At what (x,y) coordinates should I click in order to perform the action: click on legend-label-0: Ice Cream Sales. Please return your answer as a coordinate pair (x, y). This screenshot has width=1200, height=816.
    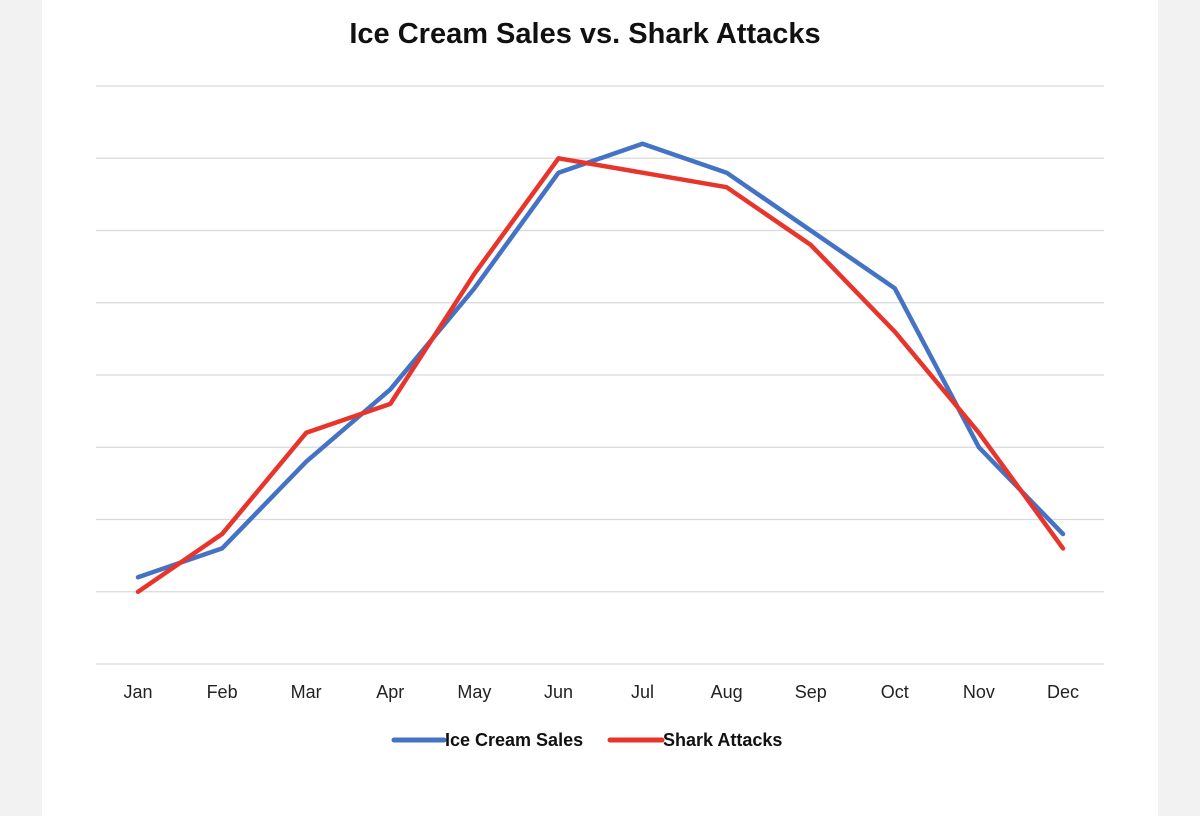
    Looking at the image, I should click on (514, 740).